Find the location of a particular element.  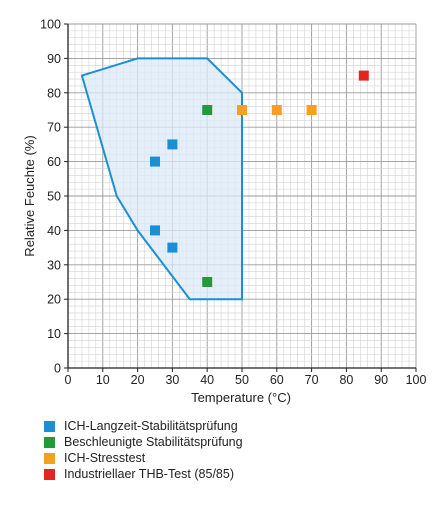

y-tick-label: 60 is located at coordinates (54, 162).